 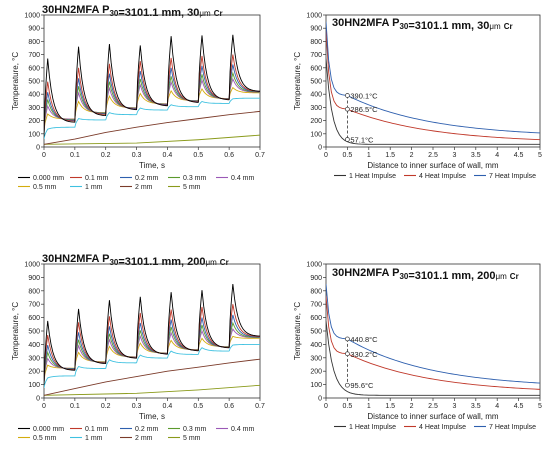 What do you see at coordinates (260, 155) in the screenshot?
I see `x-tick-label: 0.7` at bounding box center [260, 155].